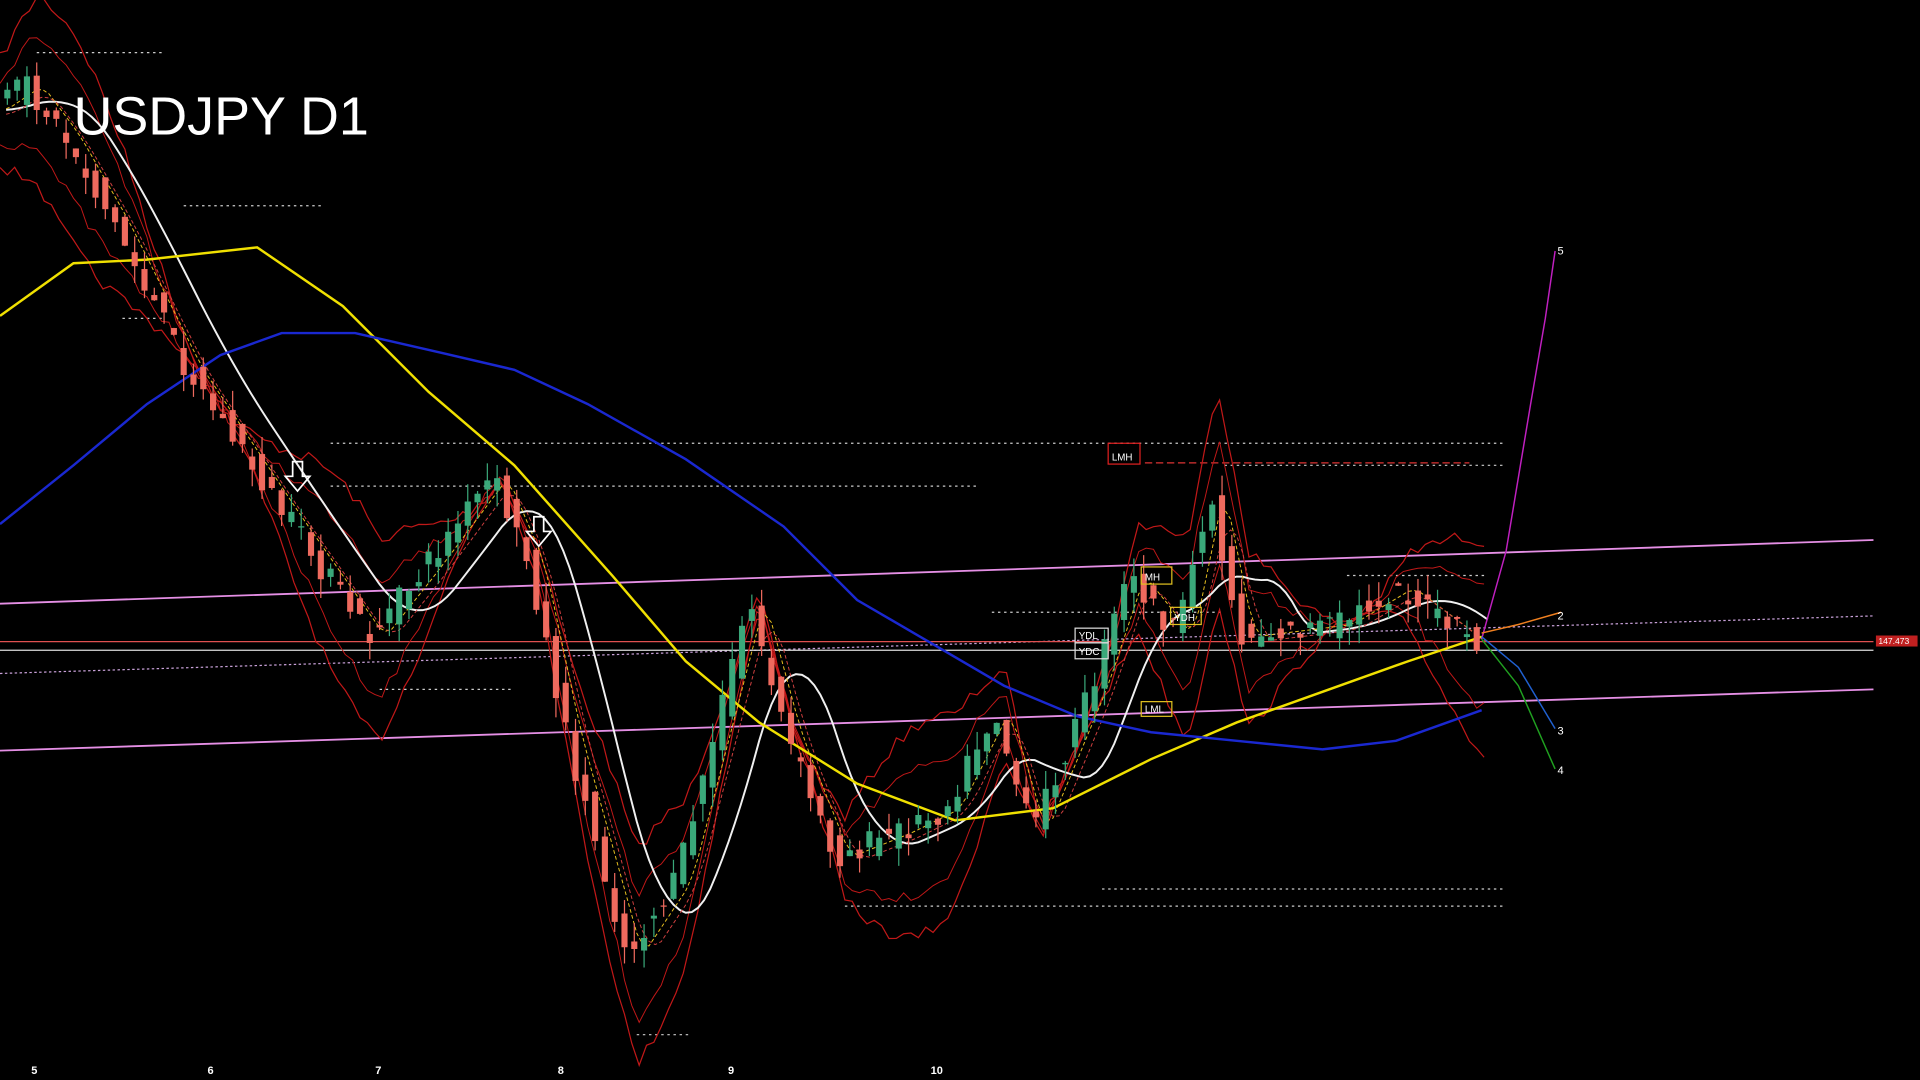 This screenshot has width=1920, height=1080. I want to click on projection-label: 4, so click(1561, 771).